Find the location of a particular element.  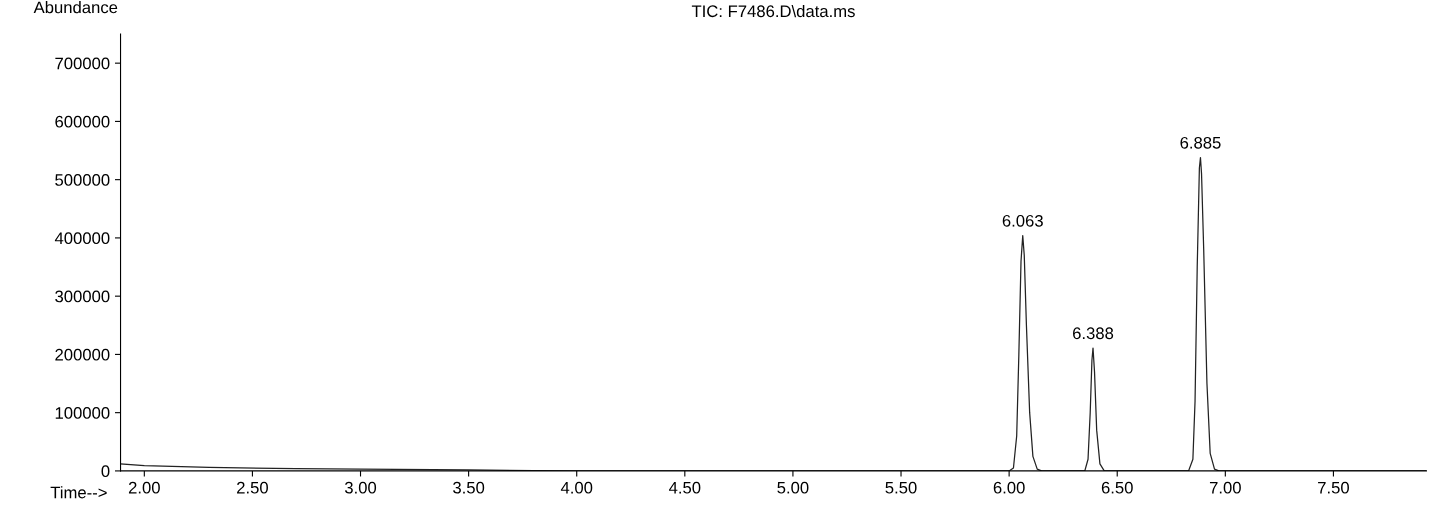

x-tick-label: 7.50 is located at coordinates (1333, 487).